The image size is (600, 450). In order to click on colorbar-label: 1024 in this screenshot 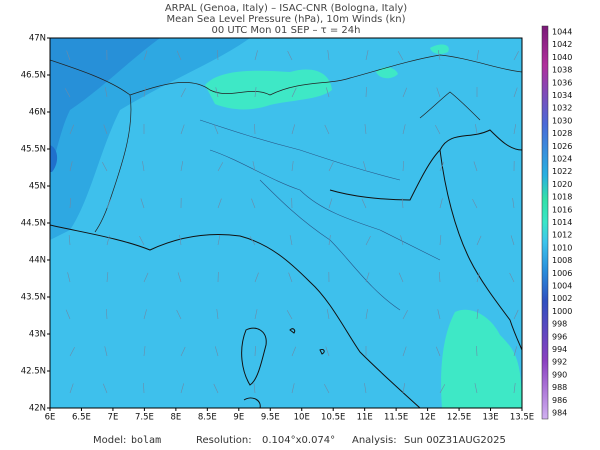, I will do `click(562, 159)`.